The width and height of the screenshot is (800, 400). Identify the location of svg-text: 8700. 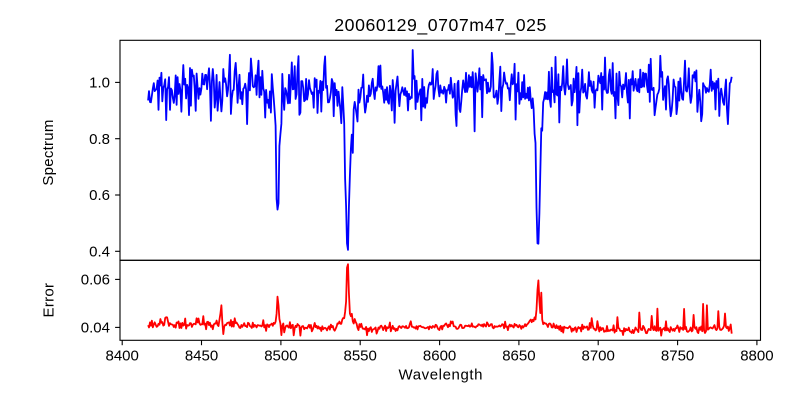
(598, 355).